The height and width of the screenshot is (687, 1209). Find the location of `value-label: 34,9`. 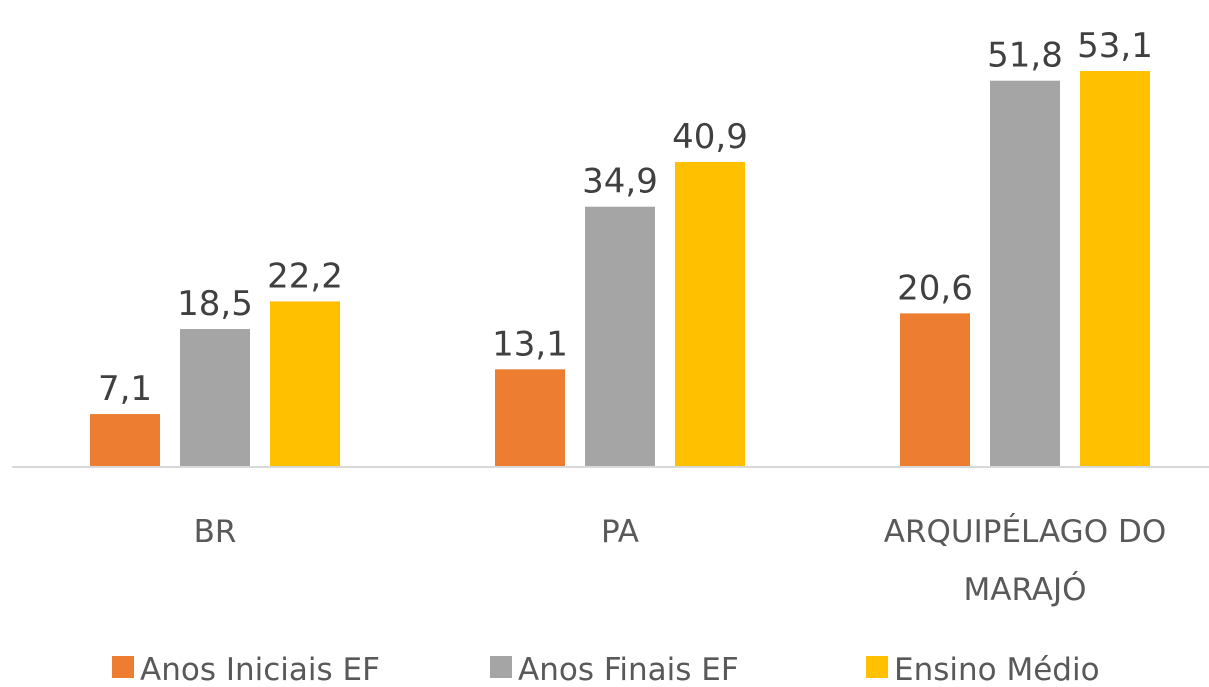

value-label: 34,9 is located at coordinates (620, 182).